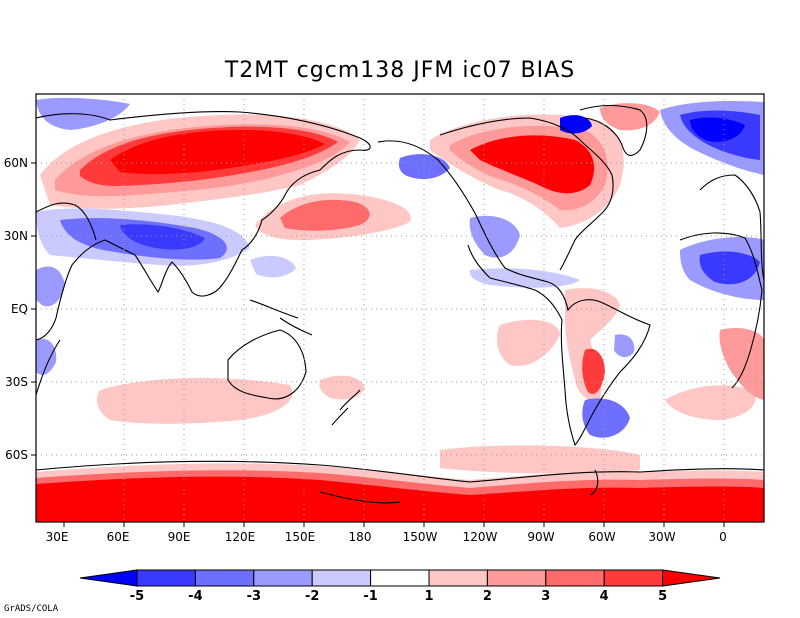 Image resolution: width=800 pixels, height=618 pixels. I want to click on colorbar-label: -3, so click(254, 596).